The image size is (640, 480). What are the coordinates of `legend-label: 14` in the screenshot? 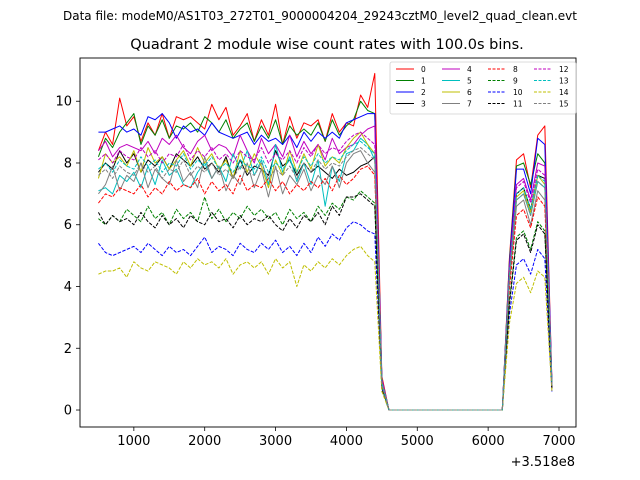 It's located at (564, 92).